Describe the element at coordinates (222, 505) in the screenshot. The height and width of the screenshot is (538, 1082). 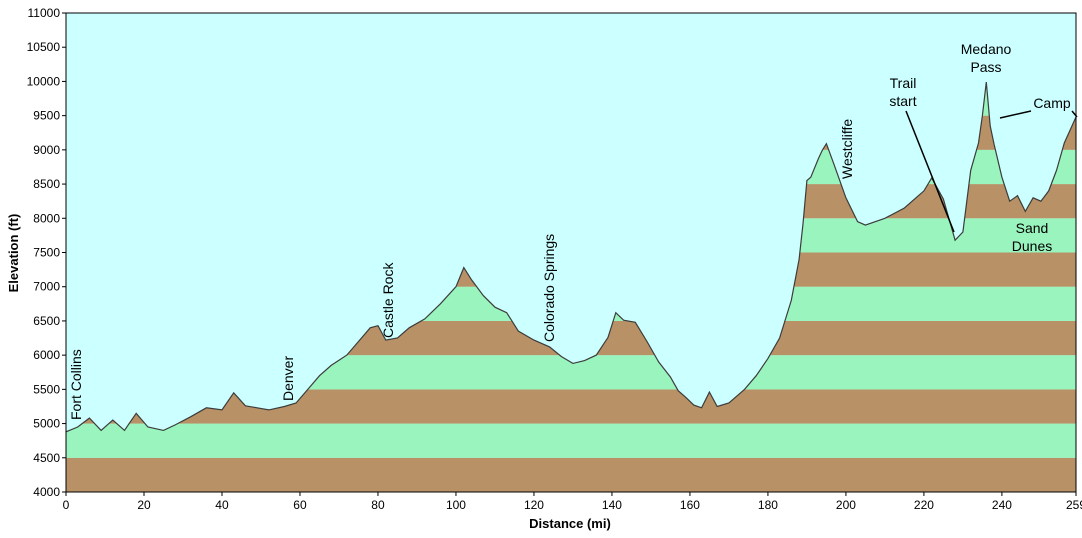
I see `x-tick-label: 40` at that location.